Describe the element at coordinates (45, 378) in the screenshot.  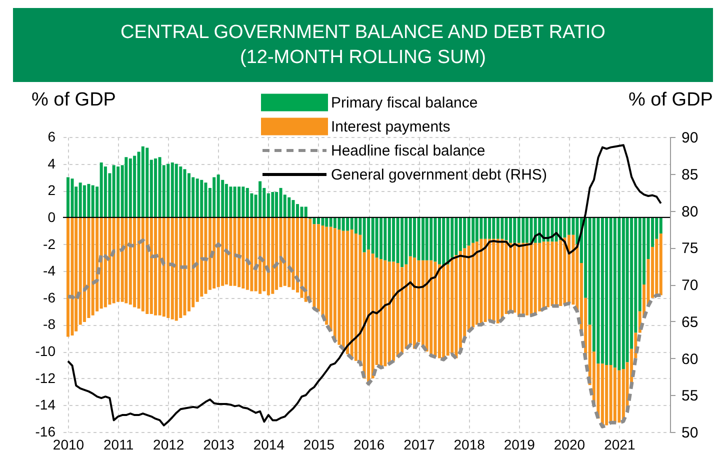
I see `y-tick-label: -12` at that location.